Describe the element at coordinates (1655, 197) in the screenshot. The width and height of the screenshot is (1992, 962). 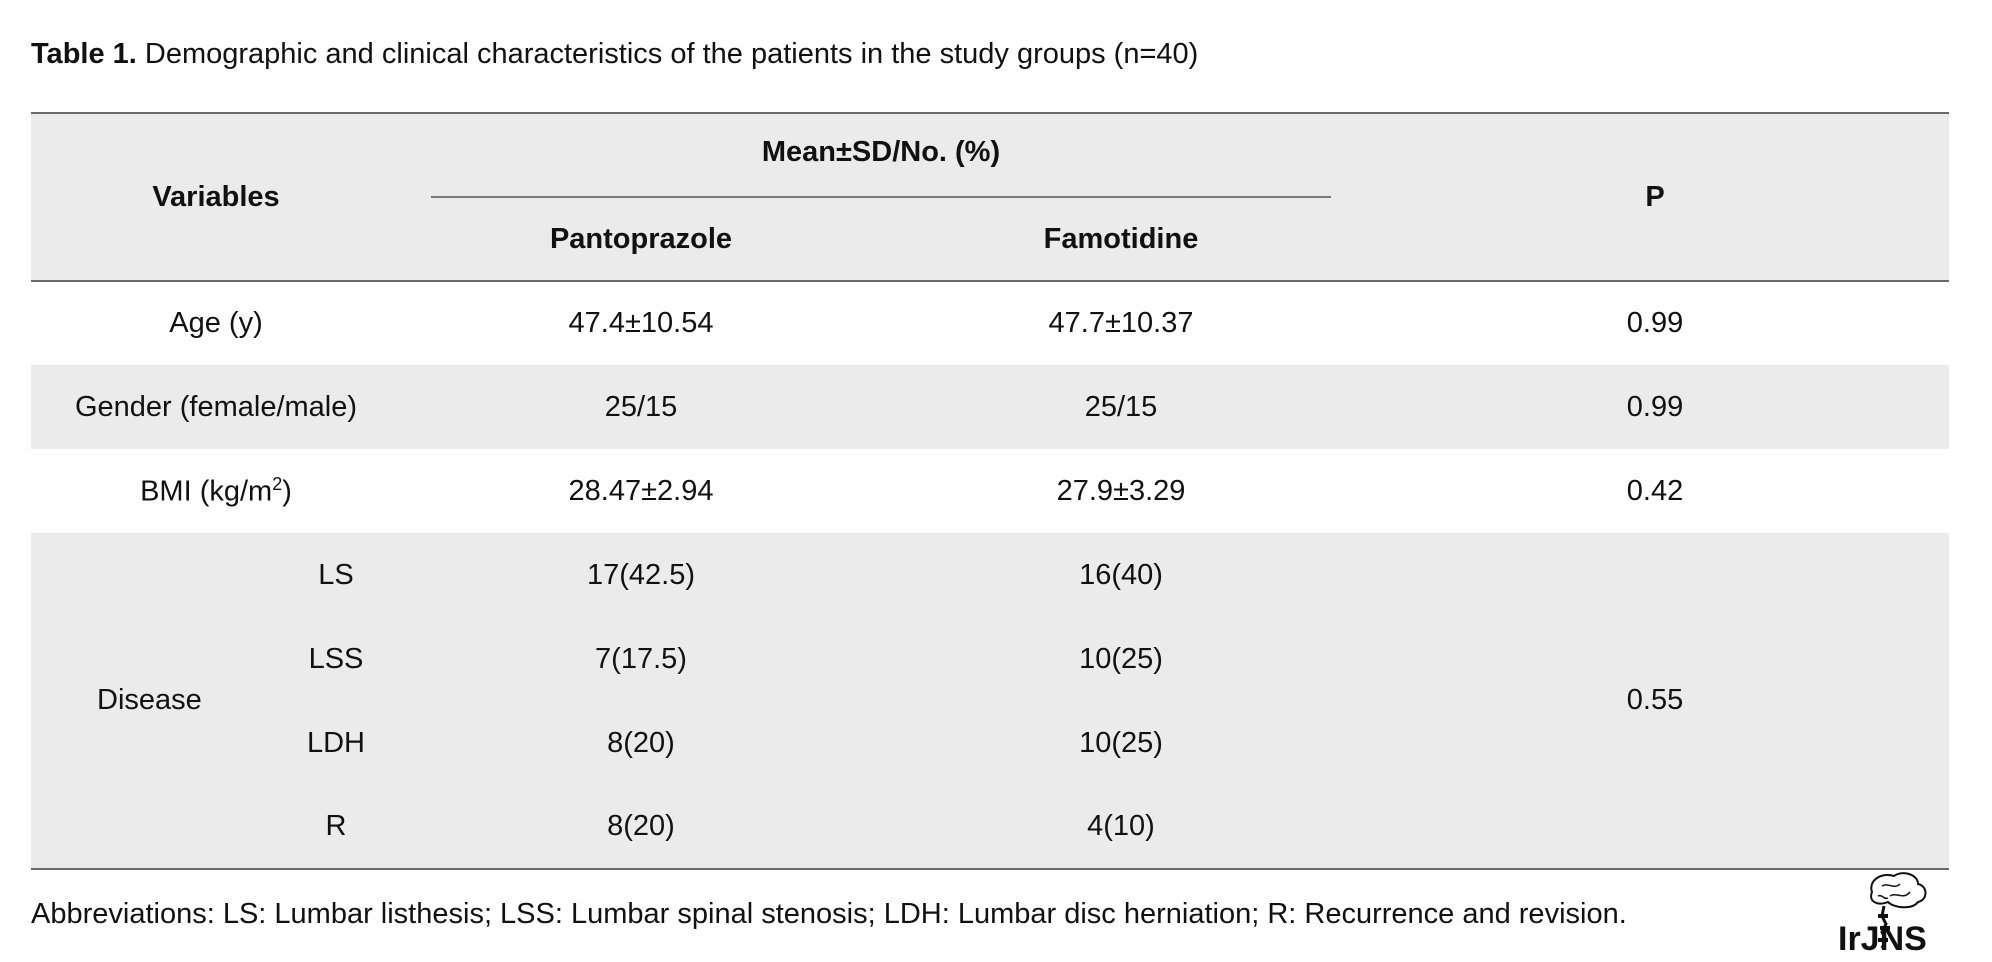
I see `header-p: P` at that location.